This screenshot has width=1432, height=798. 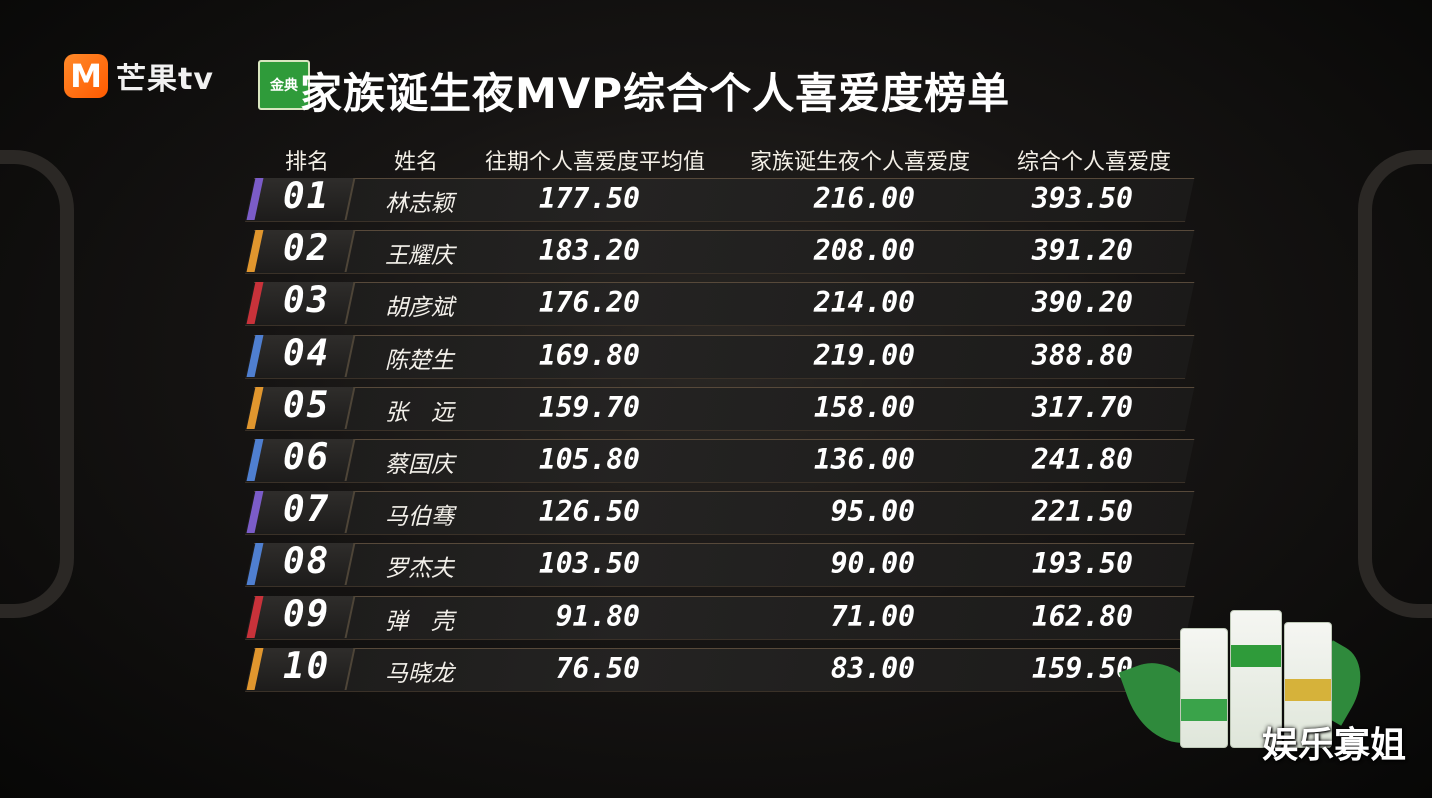 What do you see at coordinates (419, 204) in the screenshot?
I see `contestant-name: 林志颖` at bounding box center [419, 204].